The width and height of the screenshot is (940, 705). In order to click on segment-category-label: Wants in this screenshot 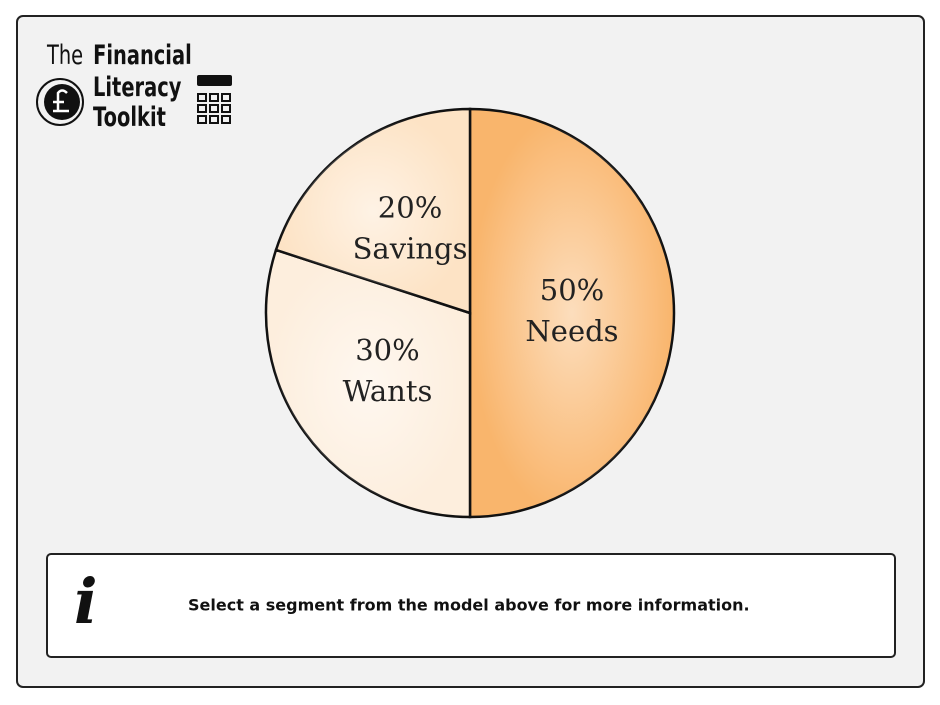, I will do `click(388, 391)`.